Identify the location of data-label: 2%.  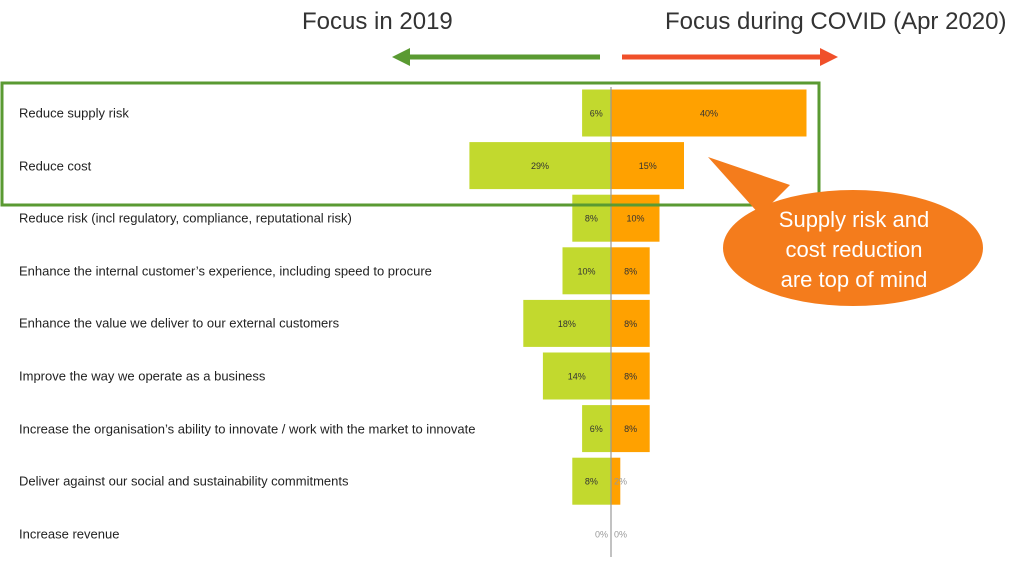
(620, 482).